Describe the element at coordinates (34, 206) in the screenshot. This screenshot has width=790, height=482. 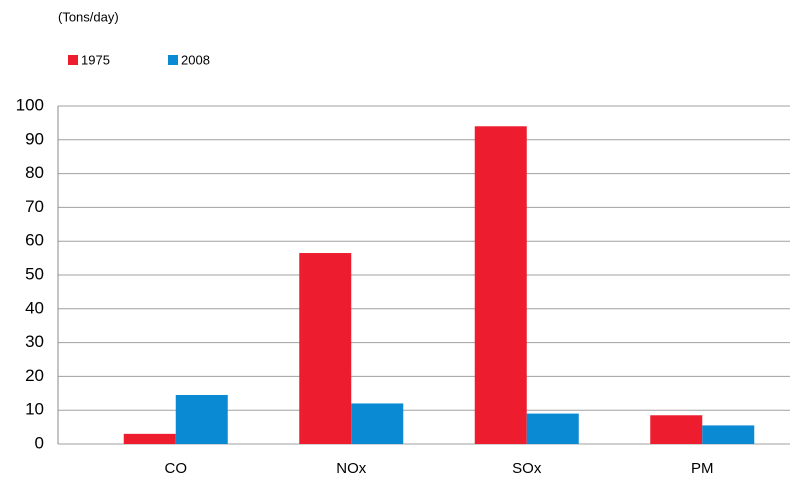
I see `y-tick-label: 70` at that location.